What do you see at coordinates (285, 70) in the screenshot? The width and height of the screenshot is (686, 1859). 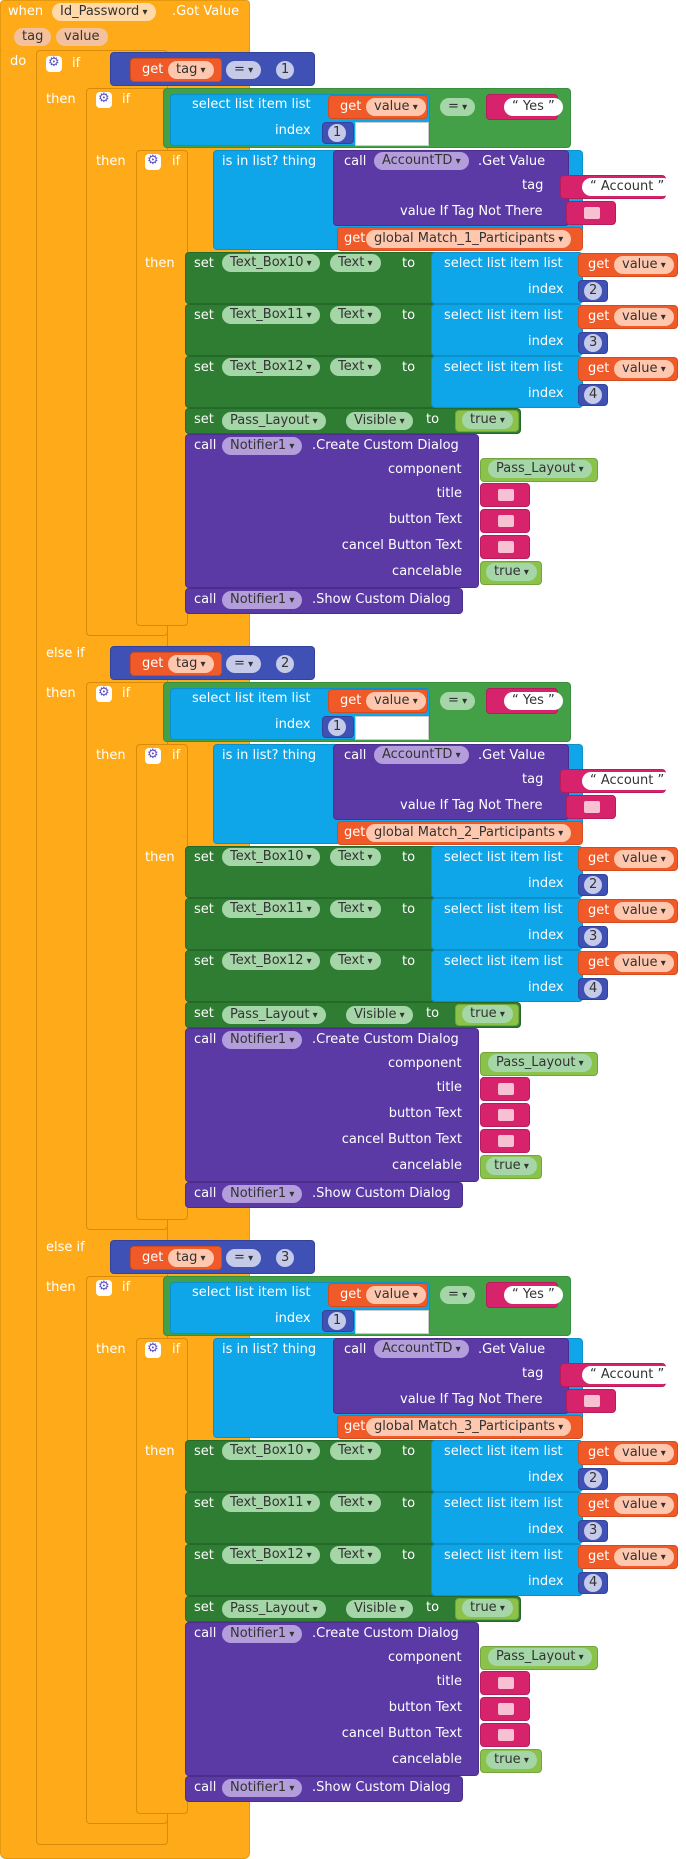 I see `tag-number: 1` at bounding box center [285, 70].